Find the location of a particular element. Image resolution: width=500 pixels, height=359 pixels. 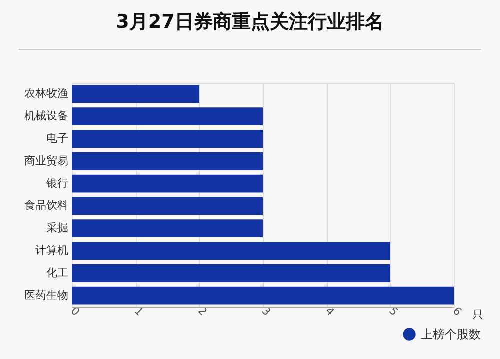

x-tick-label: 4 is located at coordinates (330, 311).